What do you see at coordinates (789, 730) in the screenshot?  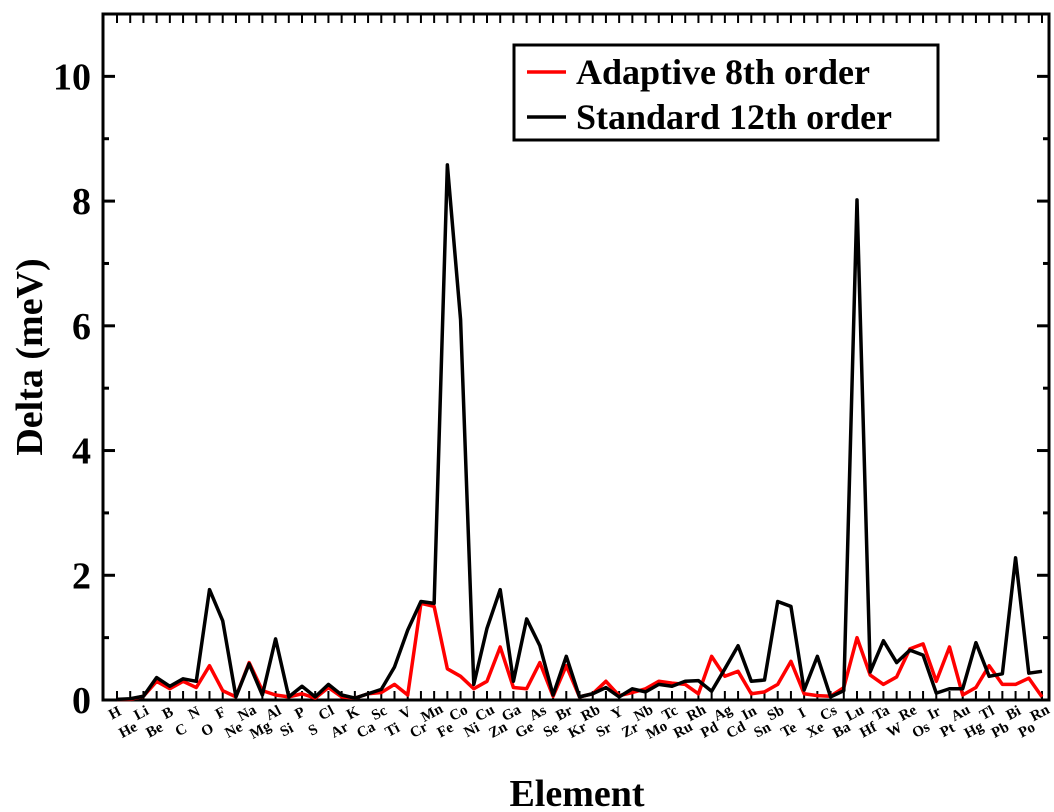 I see `element-label: Te` at bounding box center [789, 730].